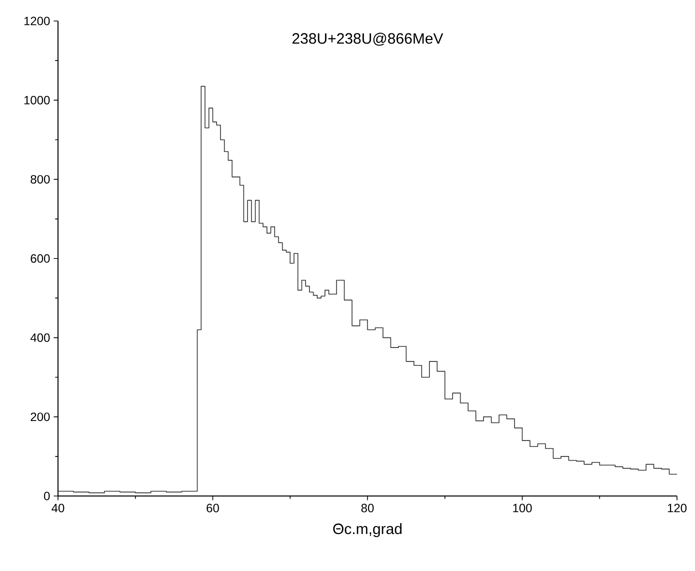 The height and width of the screenshot is (571, 695). I want to click on y-tick-label: 0, so click(47, 496).